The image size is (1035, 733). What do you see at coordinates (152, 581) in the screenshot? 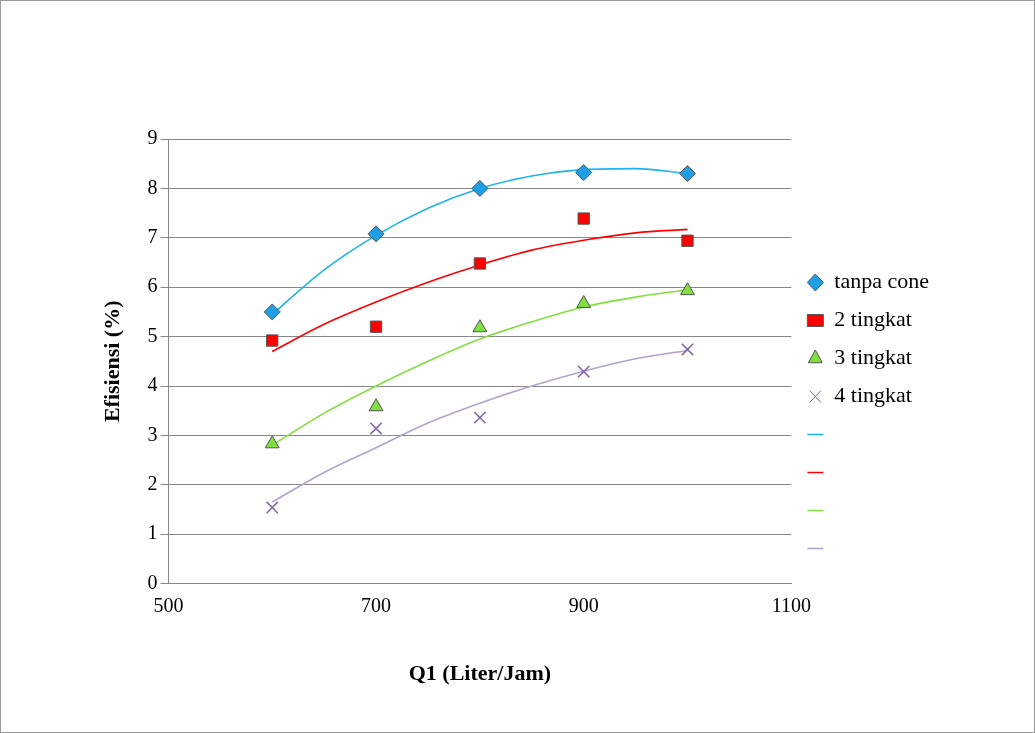
I see `y-tick-label: 0` at bounding box center [152, 581].